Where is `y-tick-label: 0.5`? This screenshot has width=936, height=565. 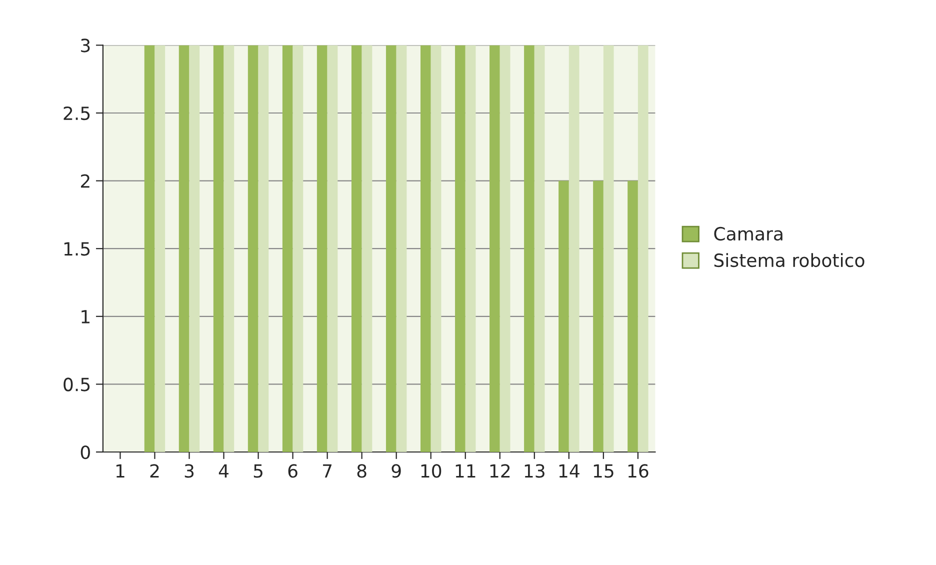
y-tick-label: 0.5 is located at coordinates (77, 385).